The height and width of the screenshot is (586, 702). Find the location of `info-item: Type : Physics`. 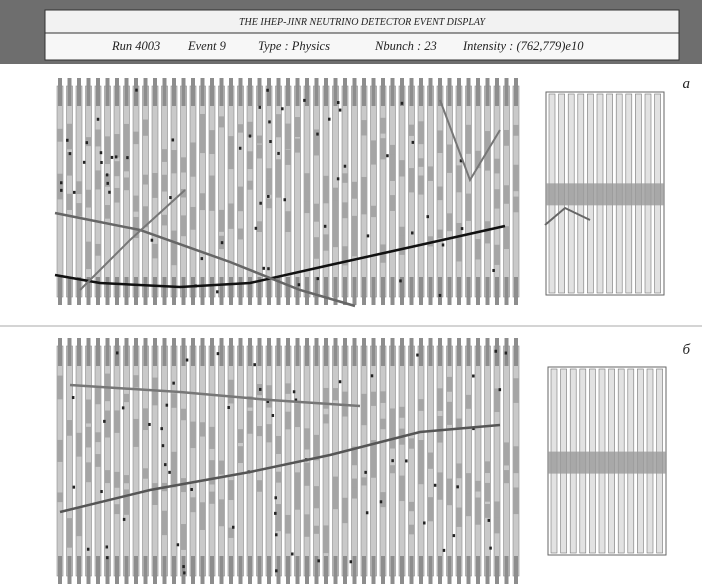

info-item: Type : Physics is located at coordinates (294, 46).